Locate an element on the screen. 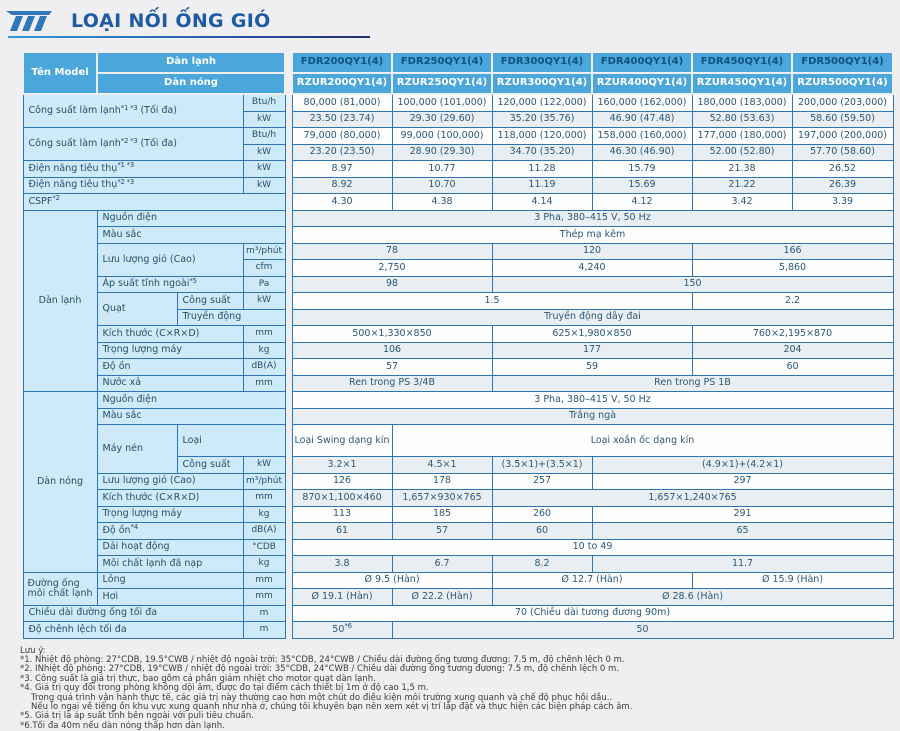 The height and width of the screenshot is (731, 900). value-cell: 28.90 (29.30) is located at coordinates (442, 152).